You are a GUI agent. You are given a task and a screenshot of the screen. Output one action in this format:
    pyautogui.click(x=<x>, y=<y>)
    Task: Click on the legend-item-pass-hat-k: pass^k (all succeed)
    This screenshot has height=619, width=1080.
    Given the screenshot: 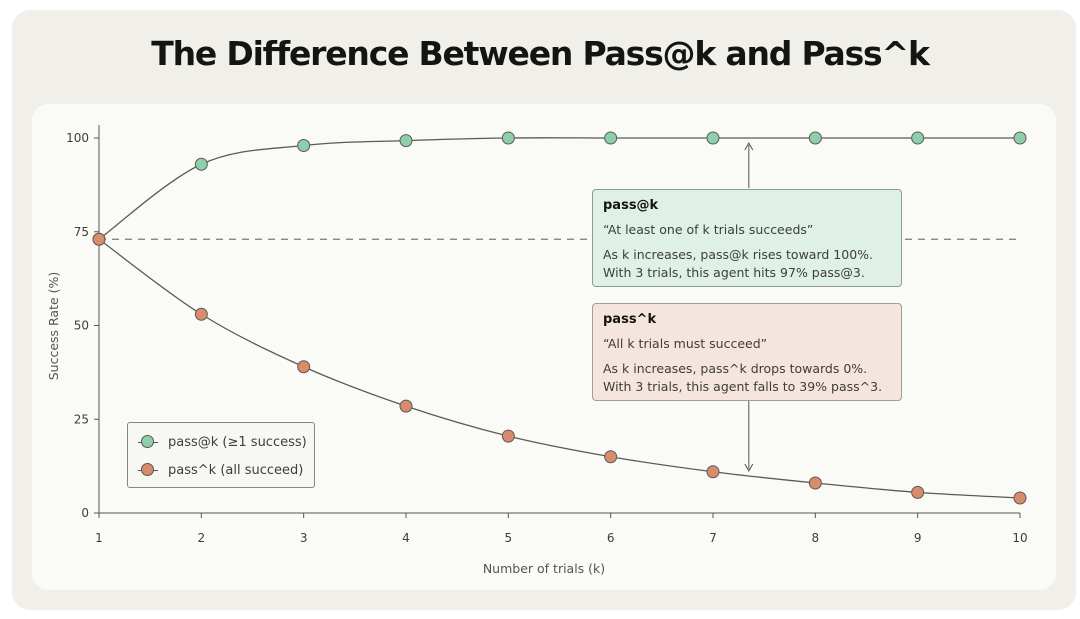 What is the action you would take?
    pyautogui.click(x=220, y=470)
    